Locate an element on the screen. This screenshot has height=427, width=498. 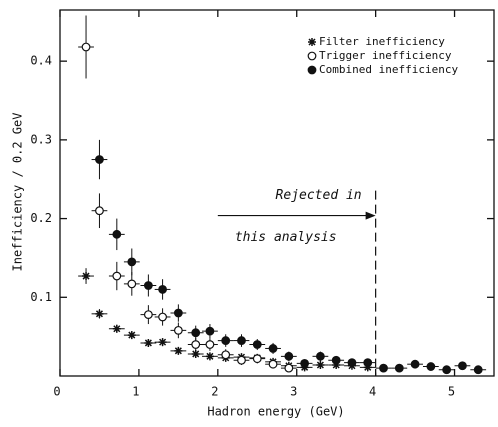
annotation-text: this analysis is located at coordinates (286, 237).